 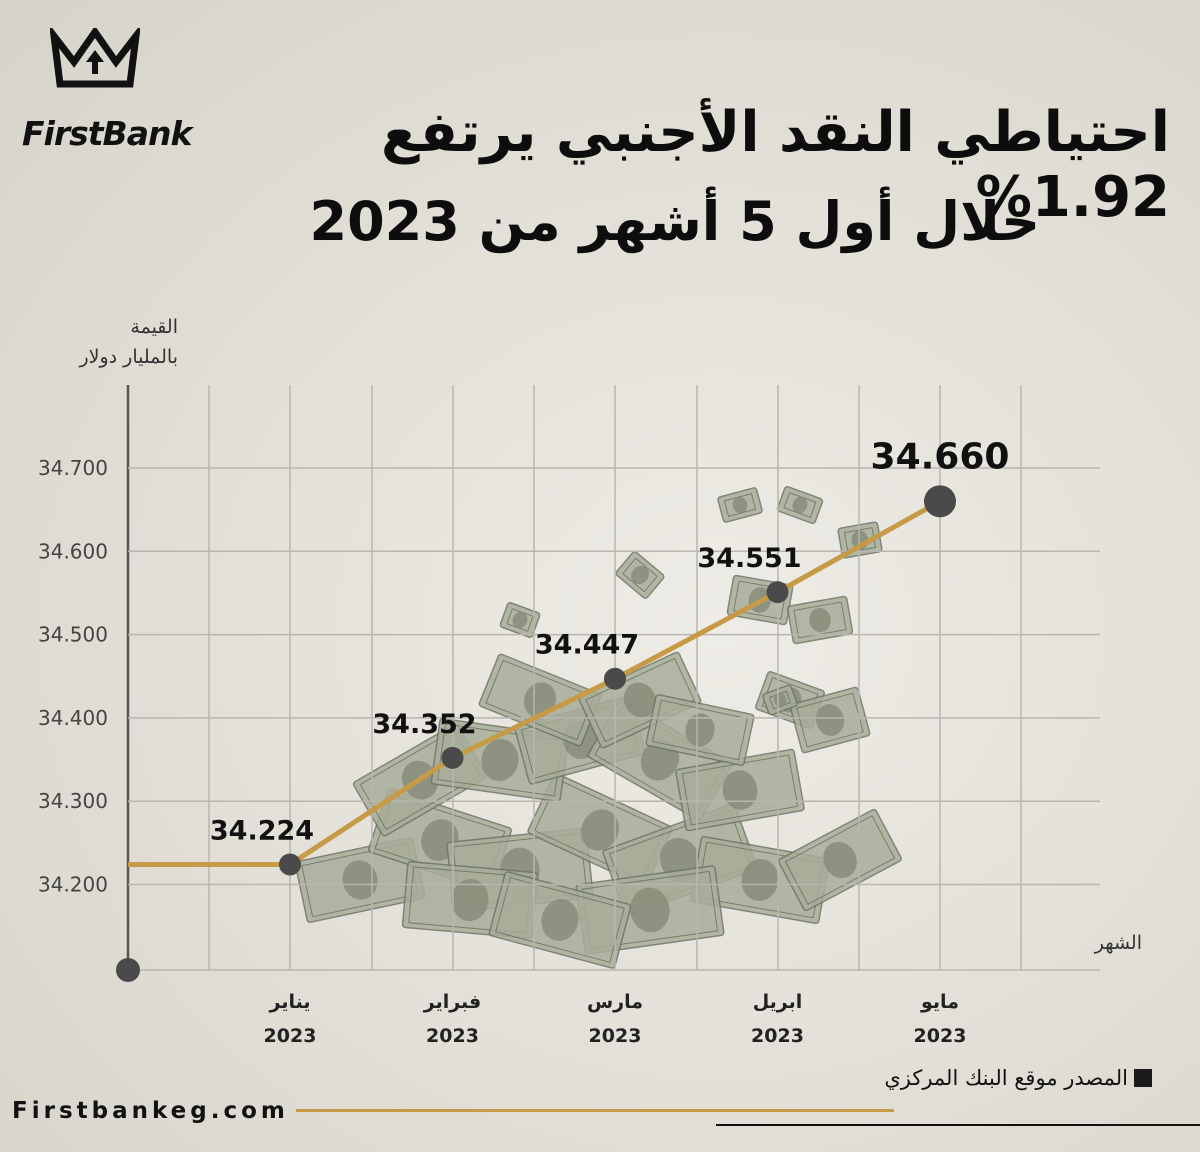 I want to click on y-axis-label-line2: بالمليار دولار, so click(x=128, y=357).